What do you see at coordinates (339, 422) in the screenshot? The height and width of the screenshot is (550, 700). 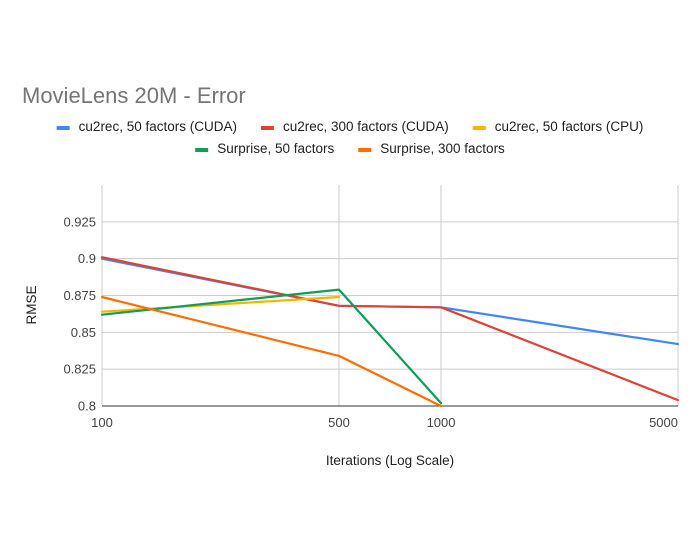 I see `x-tick-label: 500` at bounding box center [339, 422].